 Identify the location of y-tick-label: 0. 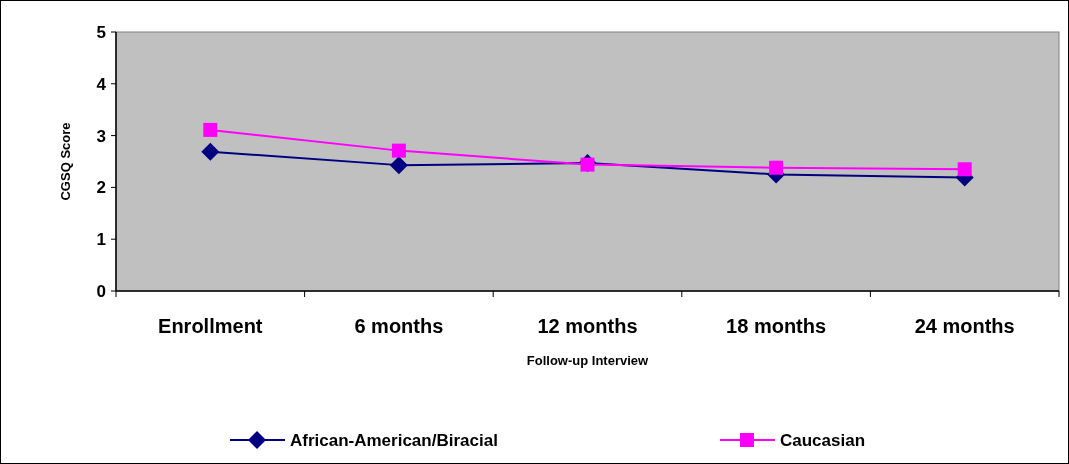
(101, 291).